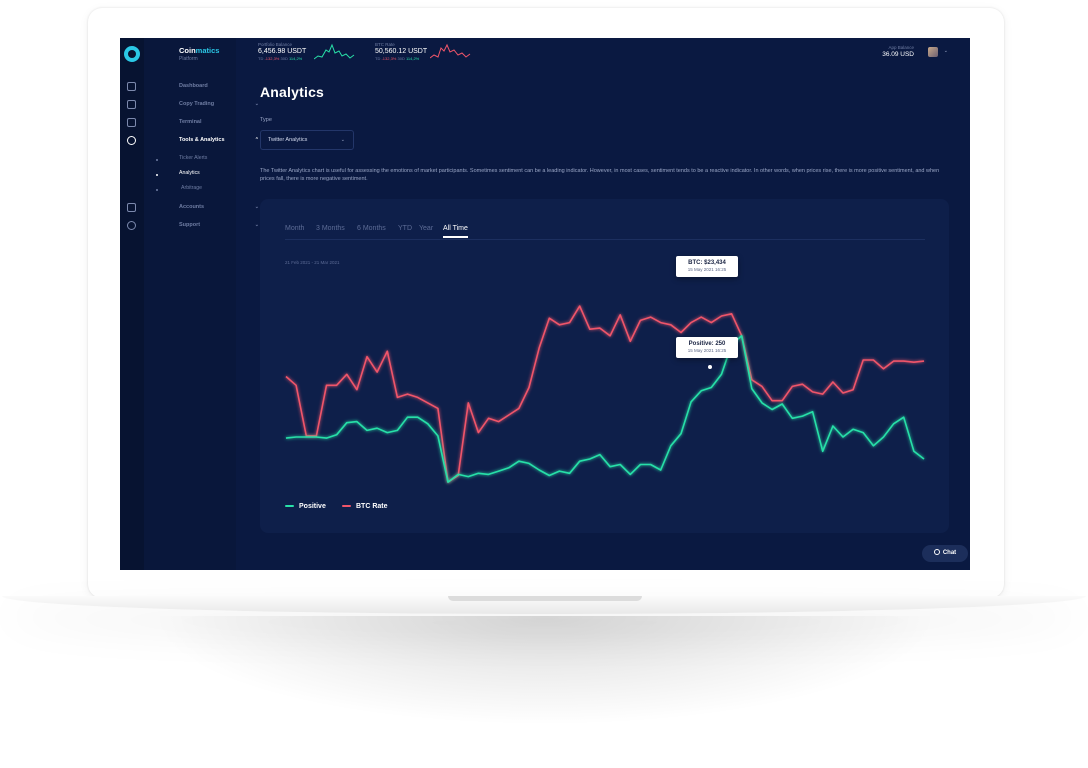  Describe the element at coordinates (455, 231) in the screenshot. I see `tab-all-time: All Time` at that location.